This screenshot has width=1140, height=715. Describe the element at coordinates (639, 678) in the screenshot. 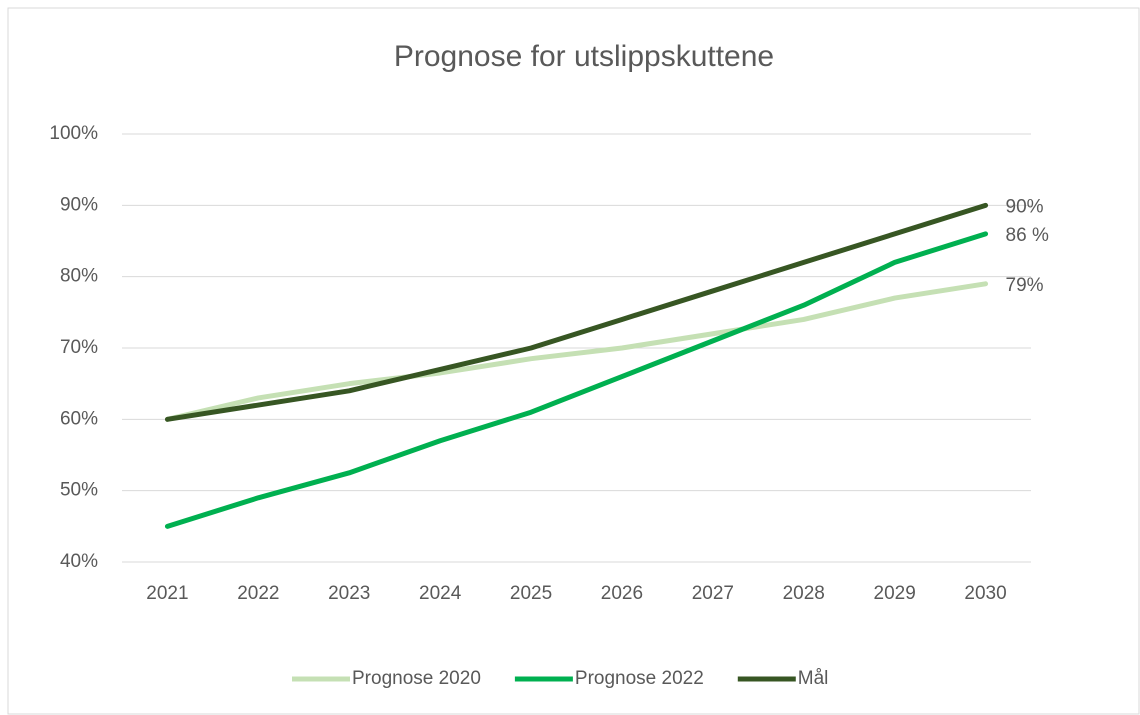

I see `legend-label: Prognose 2022` at that location.